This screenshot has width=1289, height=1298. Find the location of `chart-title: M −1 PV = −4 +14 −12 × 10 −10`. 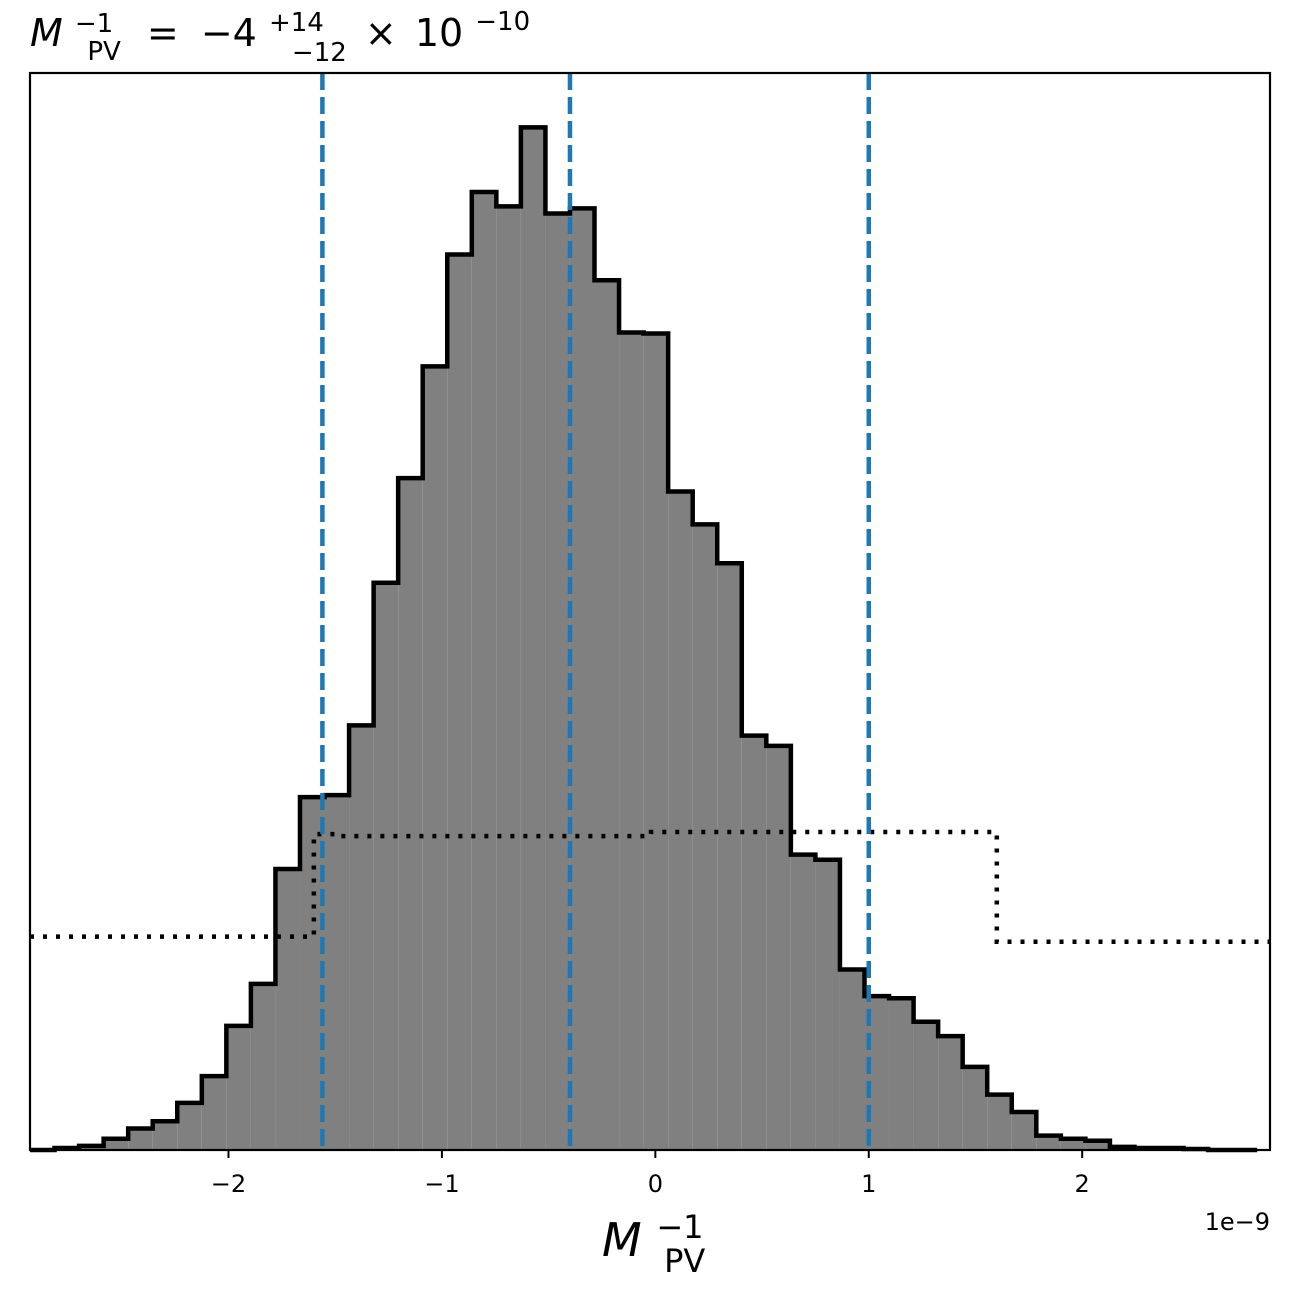

chart-title: M −1 PV = −4 +14 −12 × 10 −10 is located at coordinates (280, 35).